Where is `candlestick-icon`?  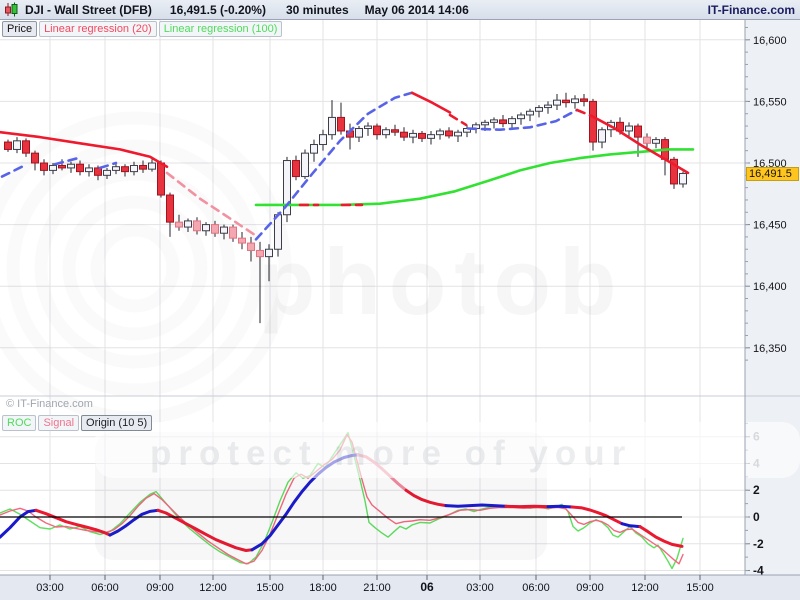
candlestick-icon is located at coordinates (11, 9).